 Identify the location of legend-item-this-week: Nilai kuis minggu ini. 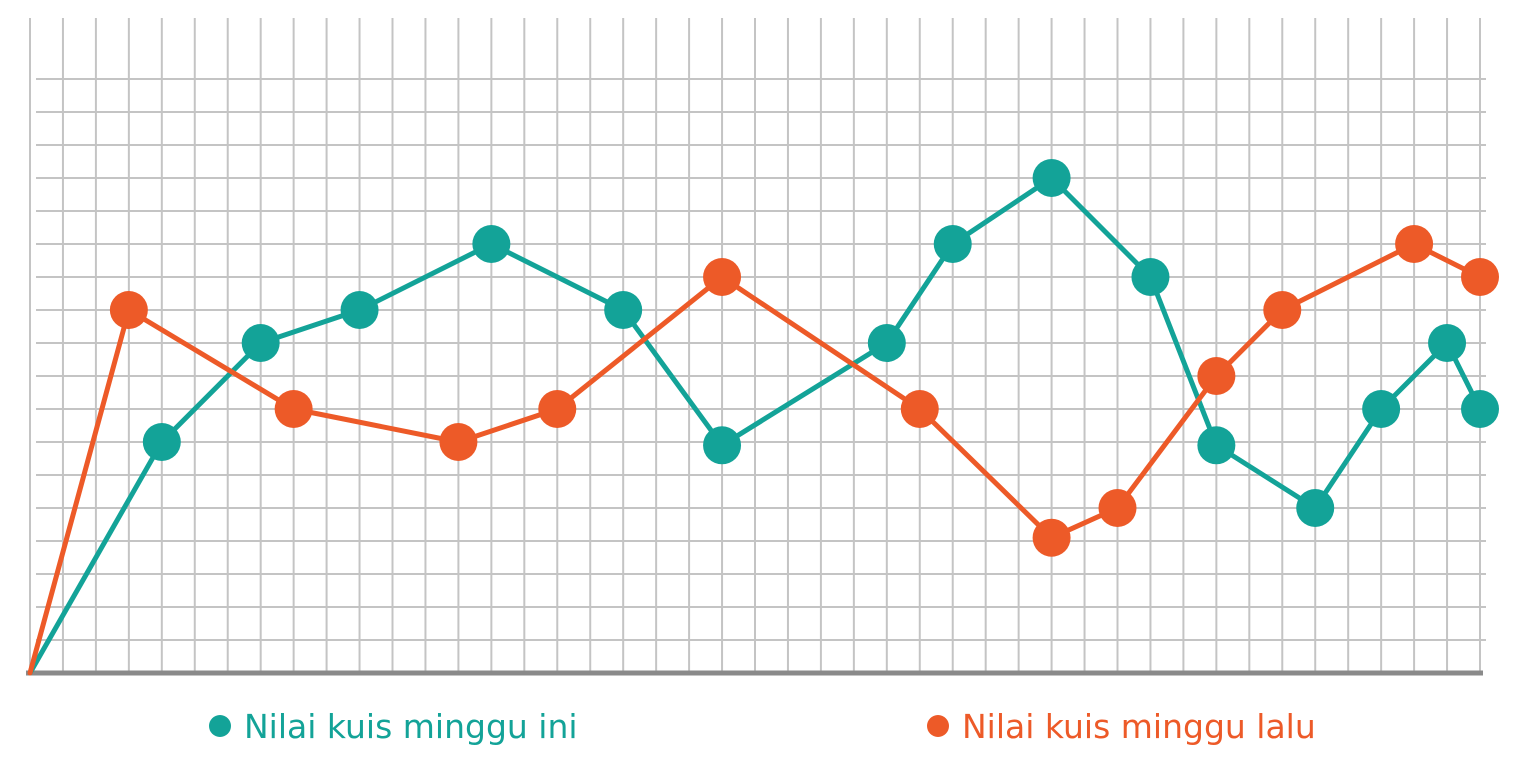
(393, 726).